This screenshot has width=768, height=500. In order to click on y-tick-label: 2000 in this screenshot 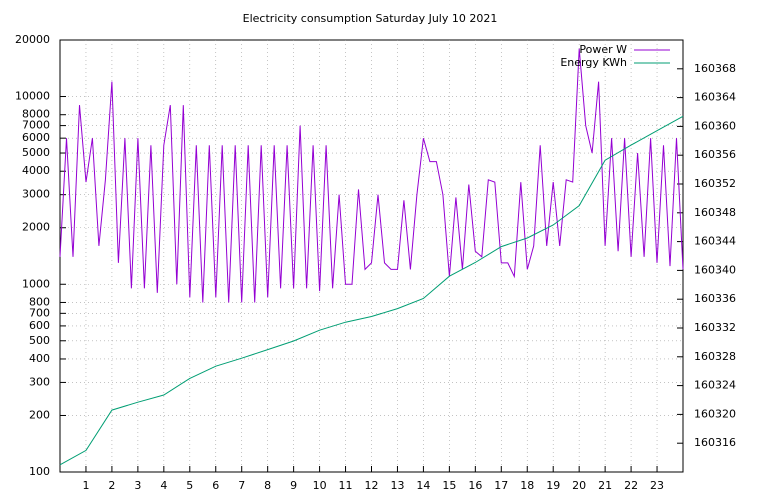, I will do `click(36, 227)`.